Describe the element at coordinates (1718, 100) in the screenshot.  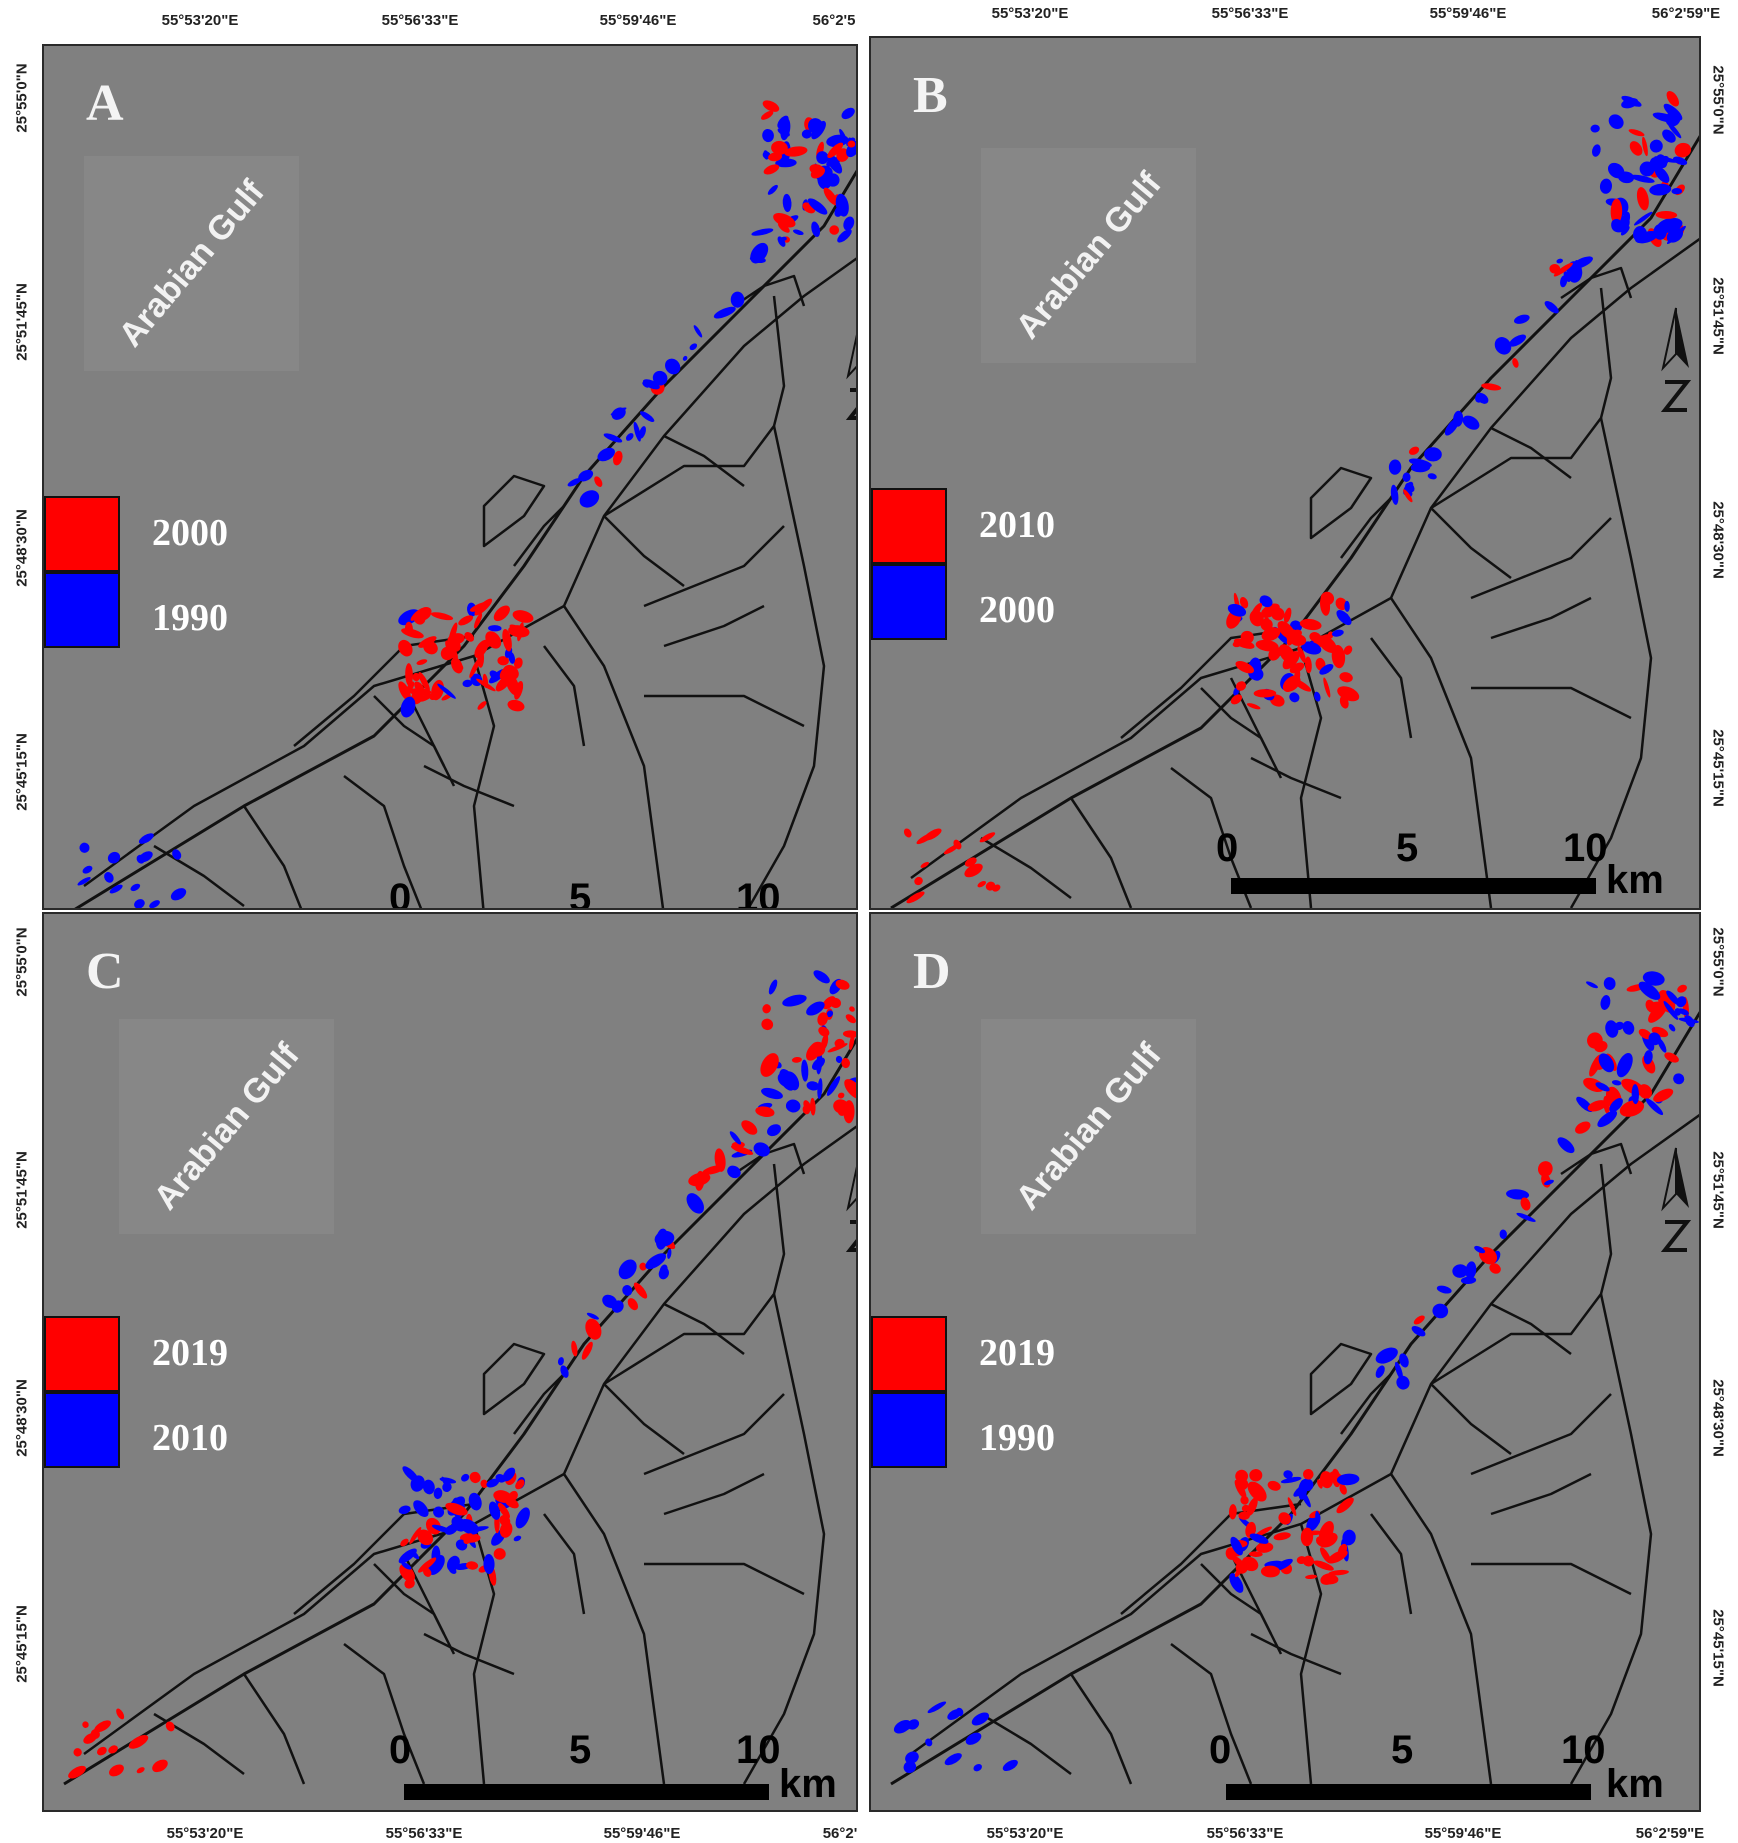
I see `latitude-label: 25°55'0"N` at that location.